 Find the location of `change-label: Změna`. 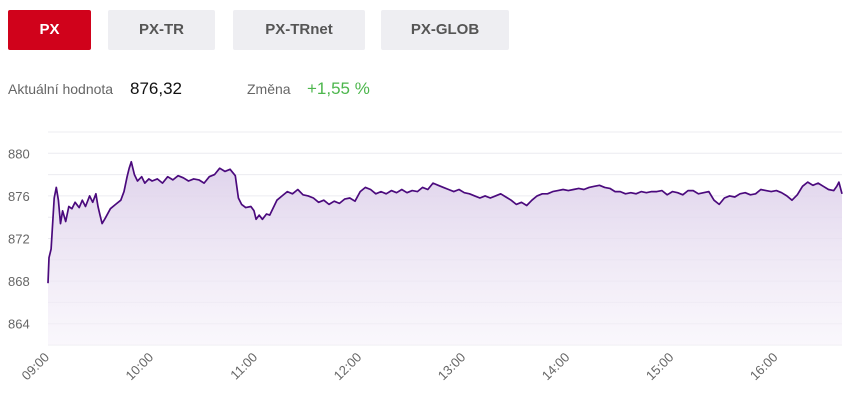

change-label: Změna is located at coordinates (269, 89).